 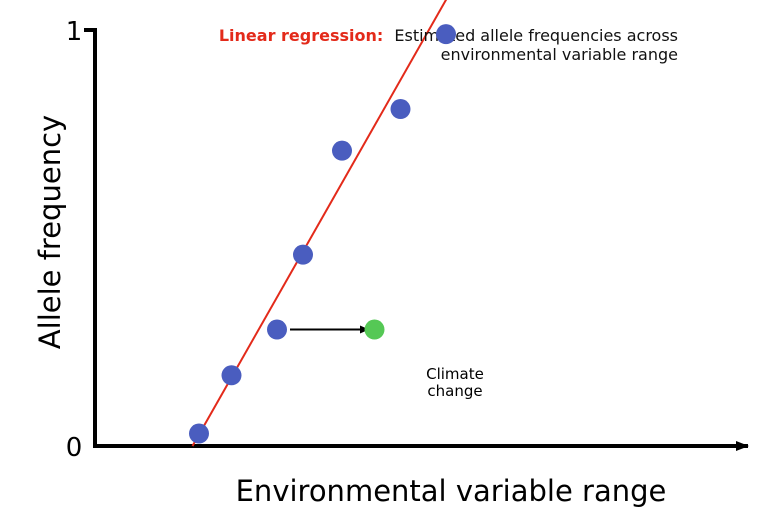 What do you see at coordinates (455, 374) in the screenshot?
I see `climate-change-label-line1: Climate` at bounding box center [455, 374].